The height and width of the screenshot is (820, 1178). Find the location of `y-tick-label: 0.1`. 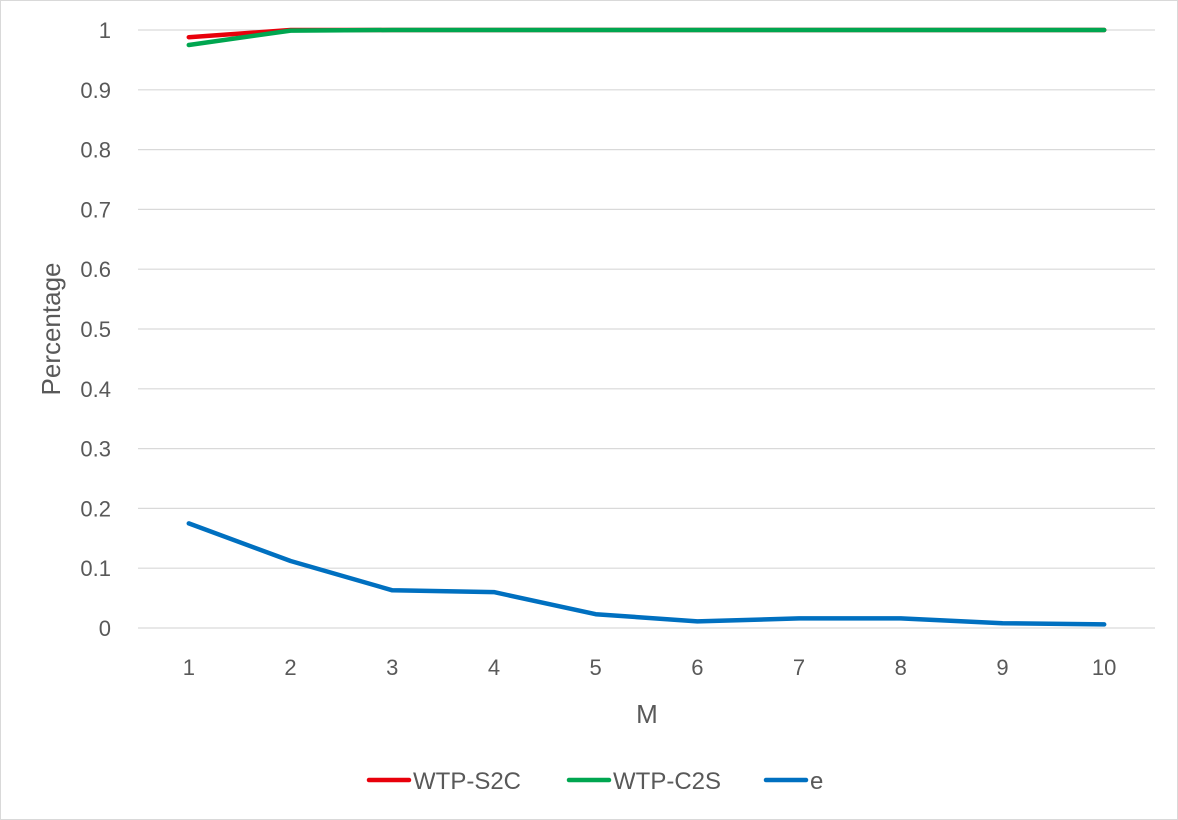

y-tick-label: 0.1 is located at coordinates (95, 568).